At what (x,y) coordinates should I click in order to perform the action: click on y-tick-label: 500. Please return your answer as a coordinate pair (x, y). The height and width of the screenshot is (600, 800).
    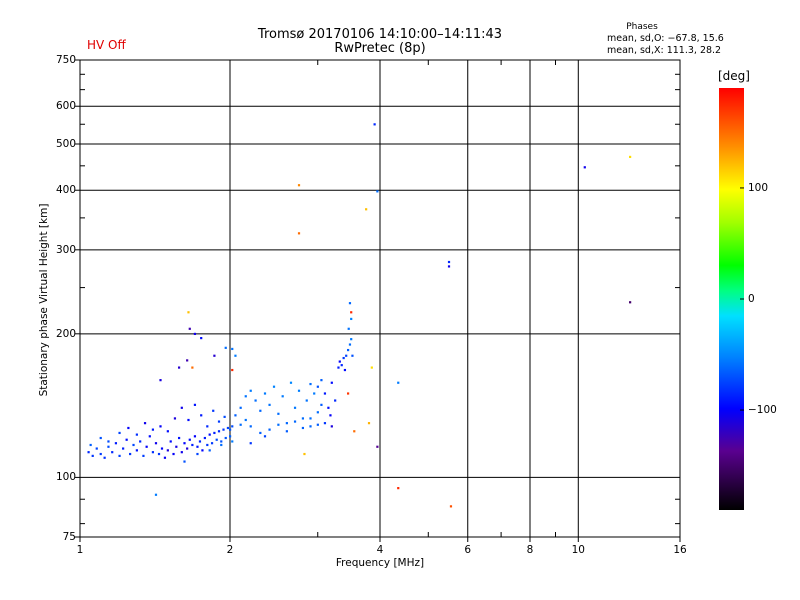
    Looking at the image, I should click on (65, 143).